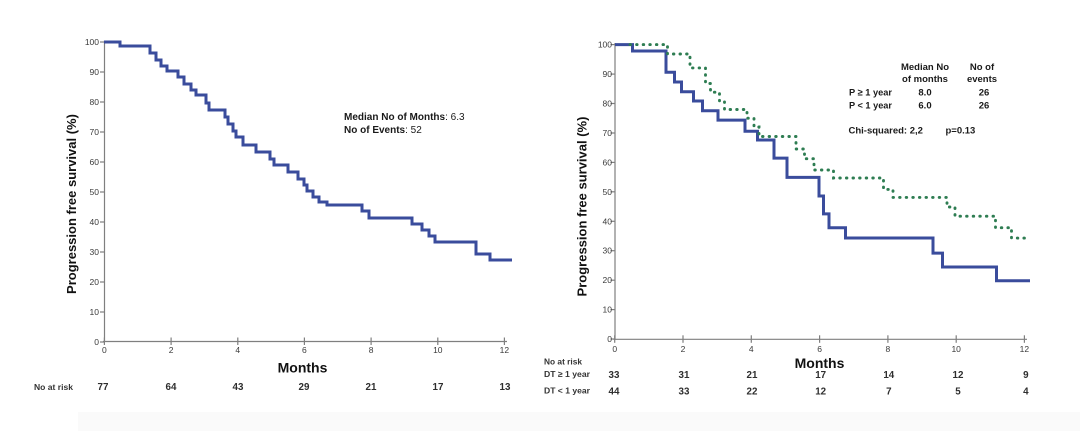  I want to click on svg-text: 6.0, so click(924, 106).